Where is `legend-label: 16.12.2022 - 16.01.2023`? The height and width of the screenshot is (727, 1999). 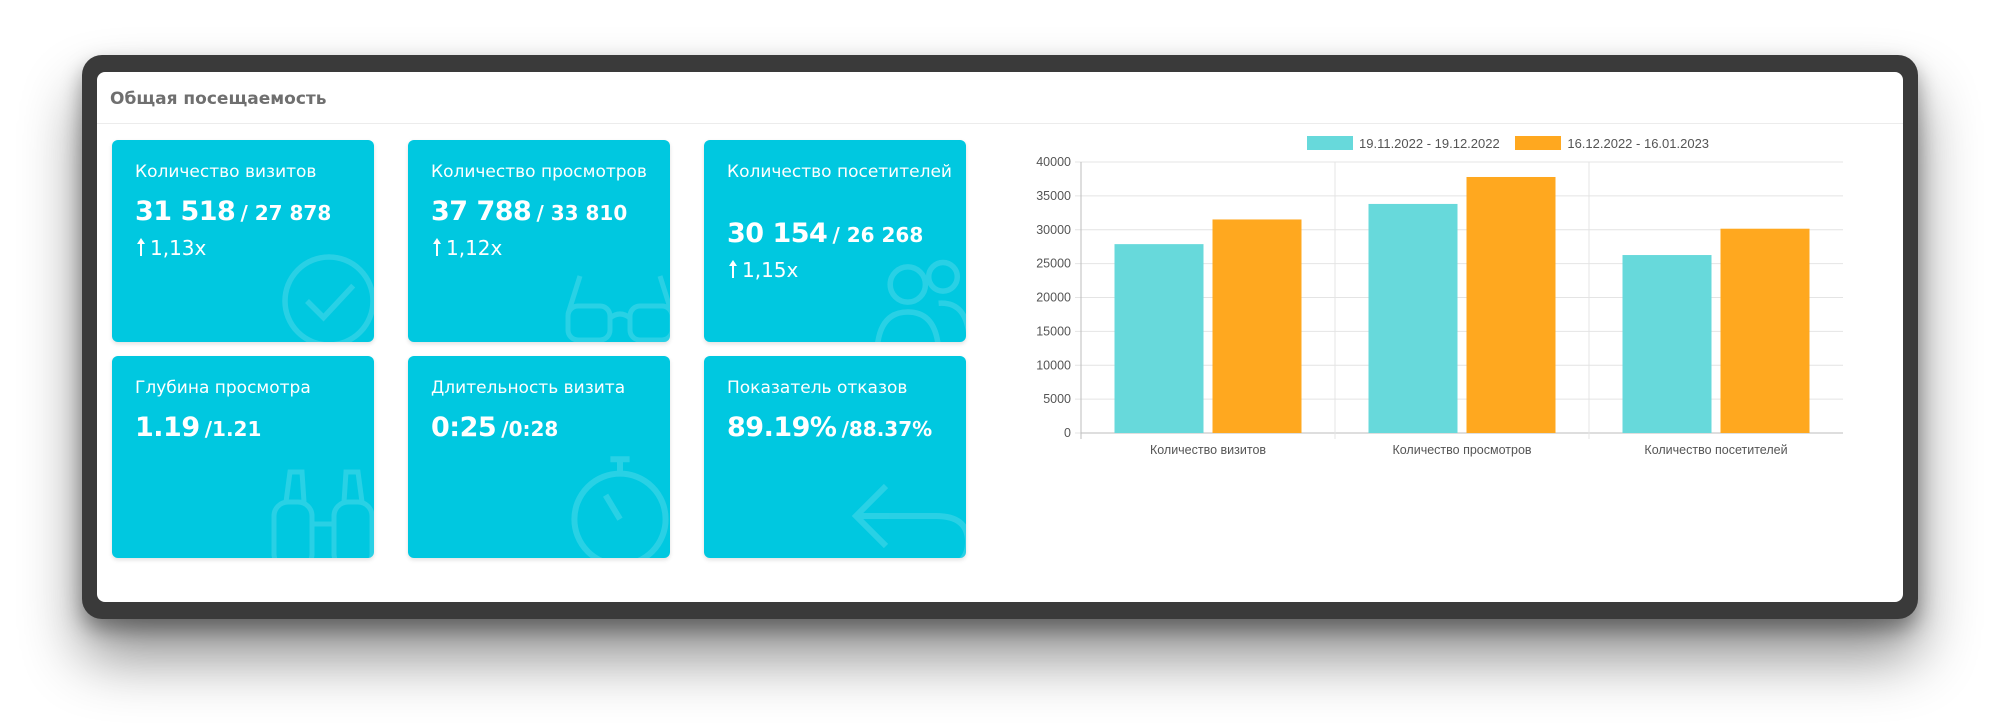 legend-label: 16.12.2022 - 16.01.2023 is located at coordinates (1638, 143).